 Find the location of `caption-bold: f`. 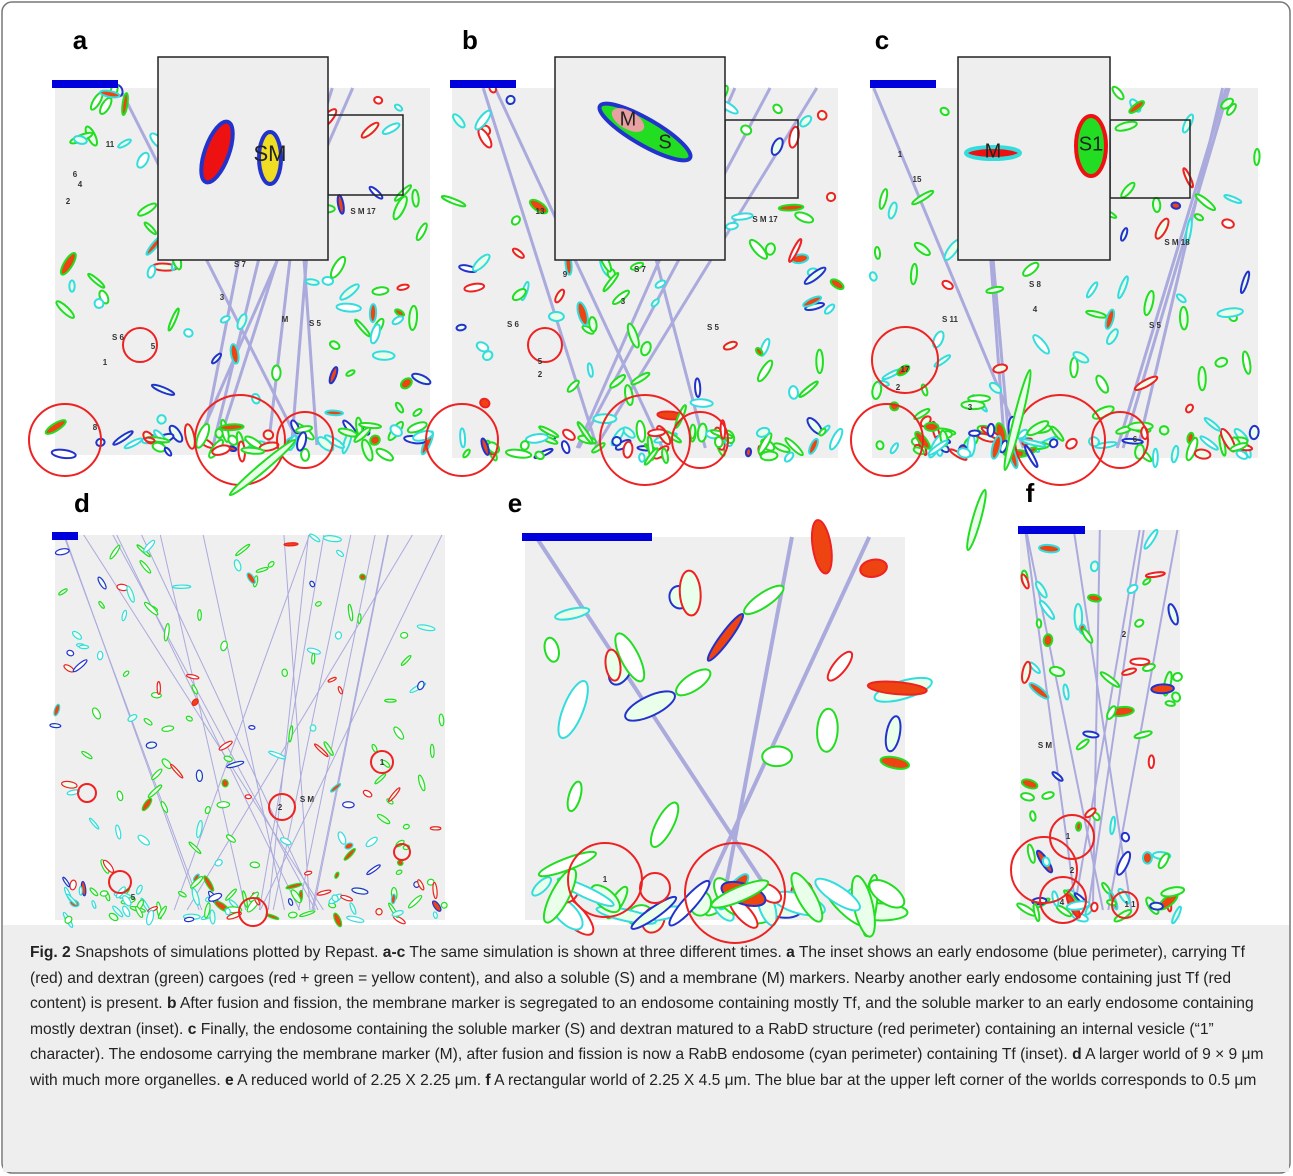

caption-bold: f is located at coordinates (488, 1080).